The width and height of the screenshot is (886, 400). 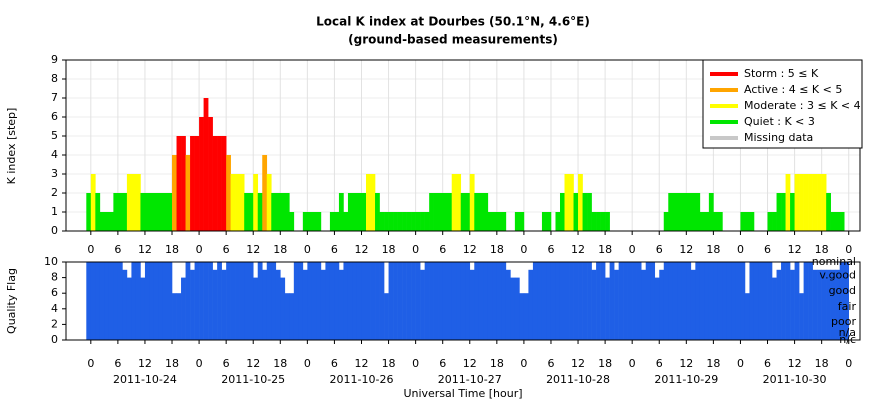 What do you see at coordinates (578, 249) in the screenshot?
I see `x-tick-label: 12` at bounding box center [578, 249].